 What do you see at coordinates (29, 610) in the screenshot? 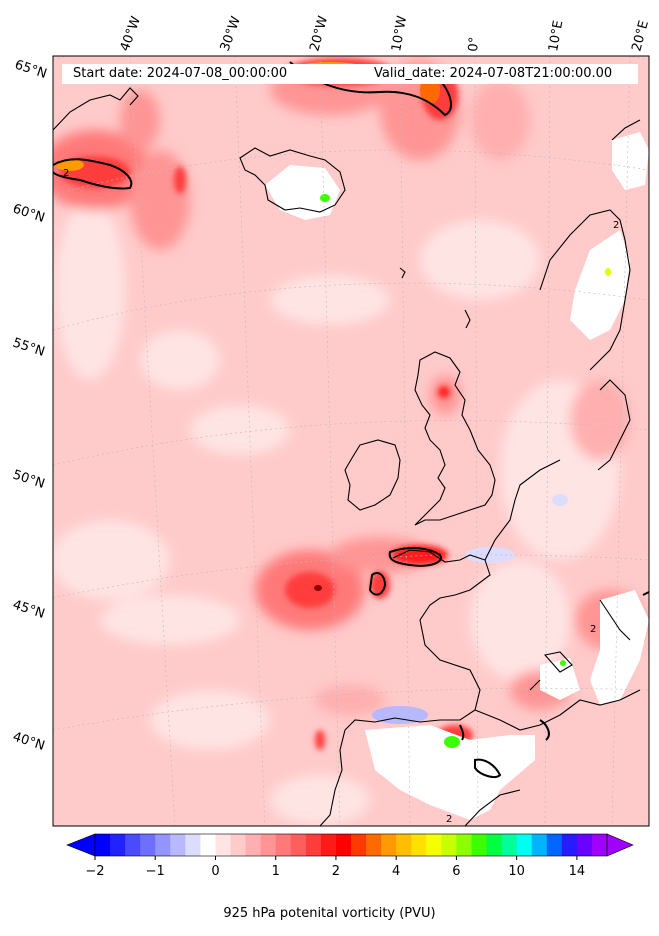
I see `lat-label: 45°N` at bounding box center [29, 610].